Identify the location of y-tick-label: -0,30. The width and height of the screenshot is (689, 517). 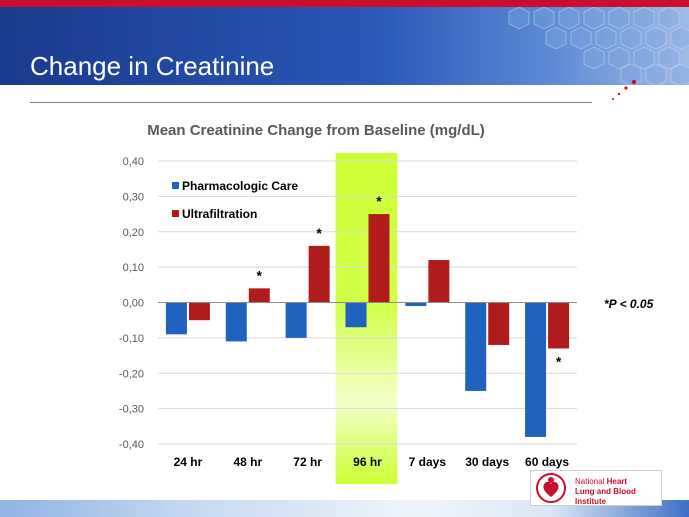
(131, 410).